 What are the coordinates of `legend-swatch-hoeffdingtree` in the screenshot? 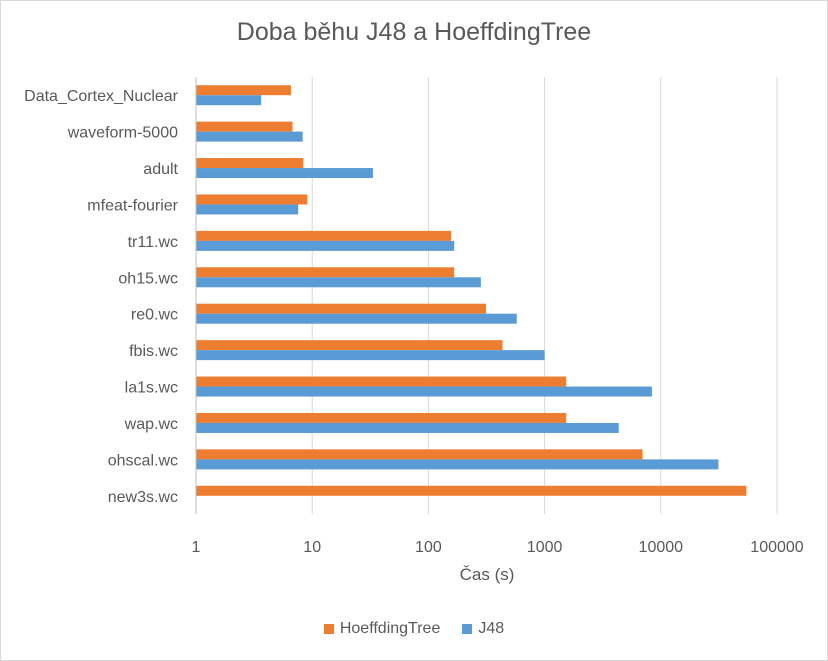 It's located at (328, 629).